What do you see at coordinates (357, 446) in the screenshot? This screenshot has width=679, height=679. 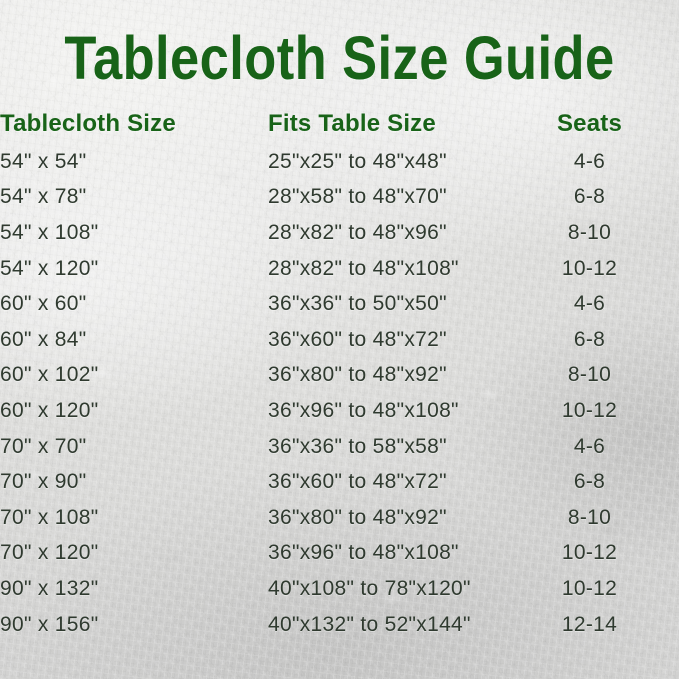 I see `cell-fits-table-size: 36"x36" to 58"x58"` at bounding box center [357, 446].